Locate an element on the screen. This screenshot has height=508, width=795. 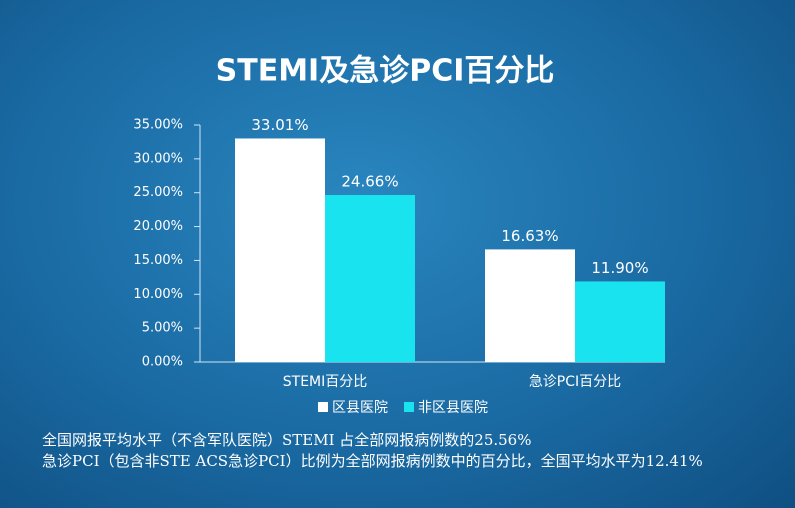
legend-label: 非区县医院 is located at coordinates (453, 408).